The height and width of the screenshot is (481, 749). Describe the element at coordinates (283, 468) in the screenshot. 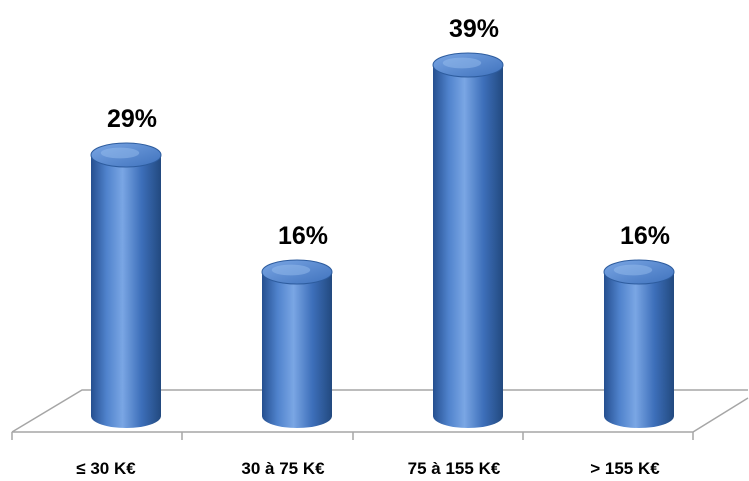

I see `category-label: 30 à 75 K€` at that location.